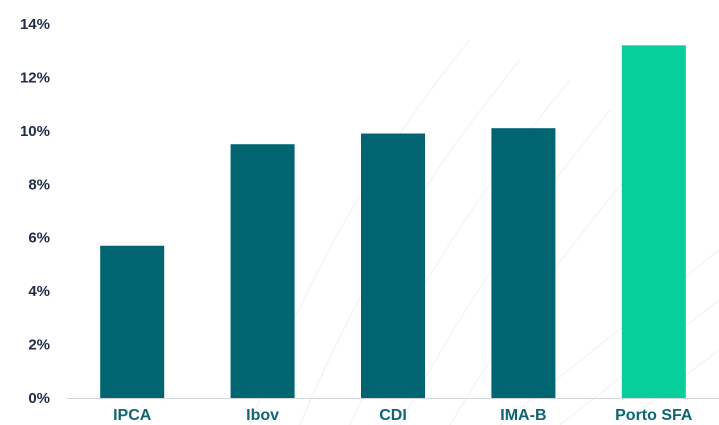 Image resolution: width=719 pixels, height=425 pixels. Describe the element at coordinates (262, 271) in the screenshot. I see `bar-ibov` at that location.